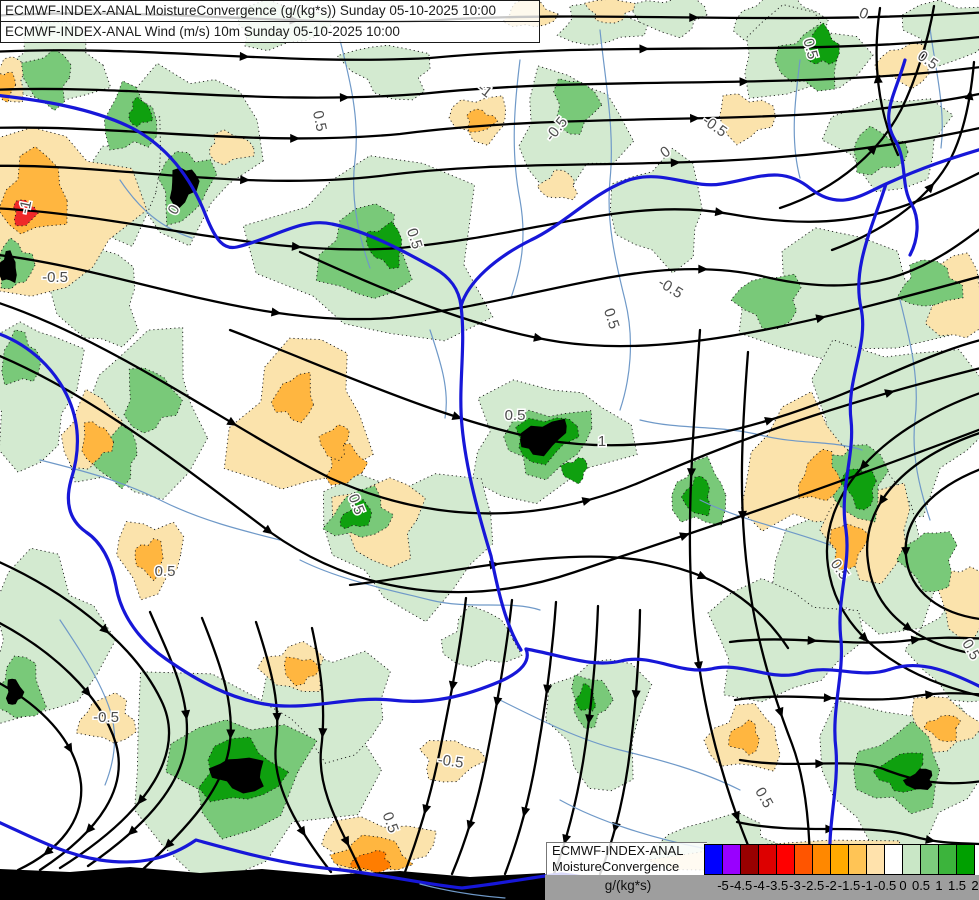 This screenshot has width=979, height=900. I want to click on legend-tick-label: 1, so click(939, 885).